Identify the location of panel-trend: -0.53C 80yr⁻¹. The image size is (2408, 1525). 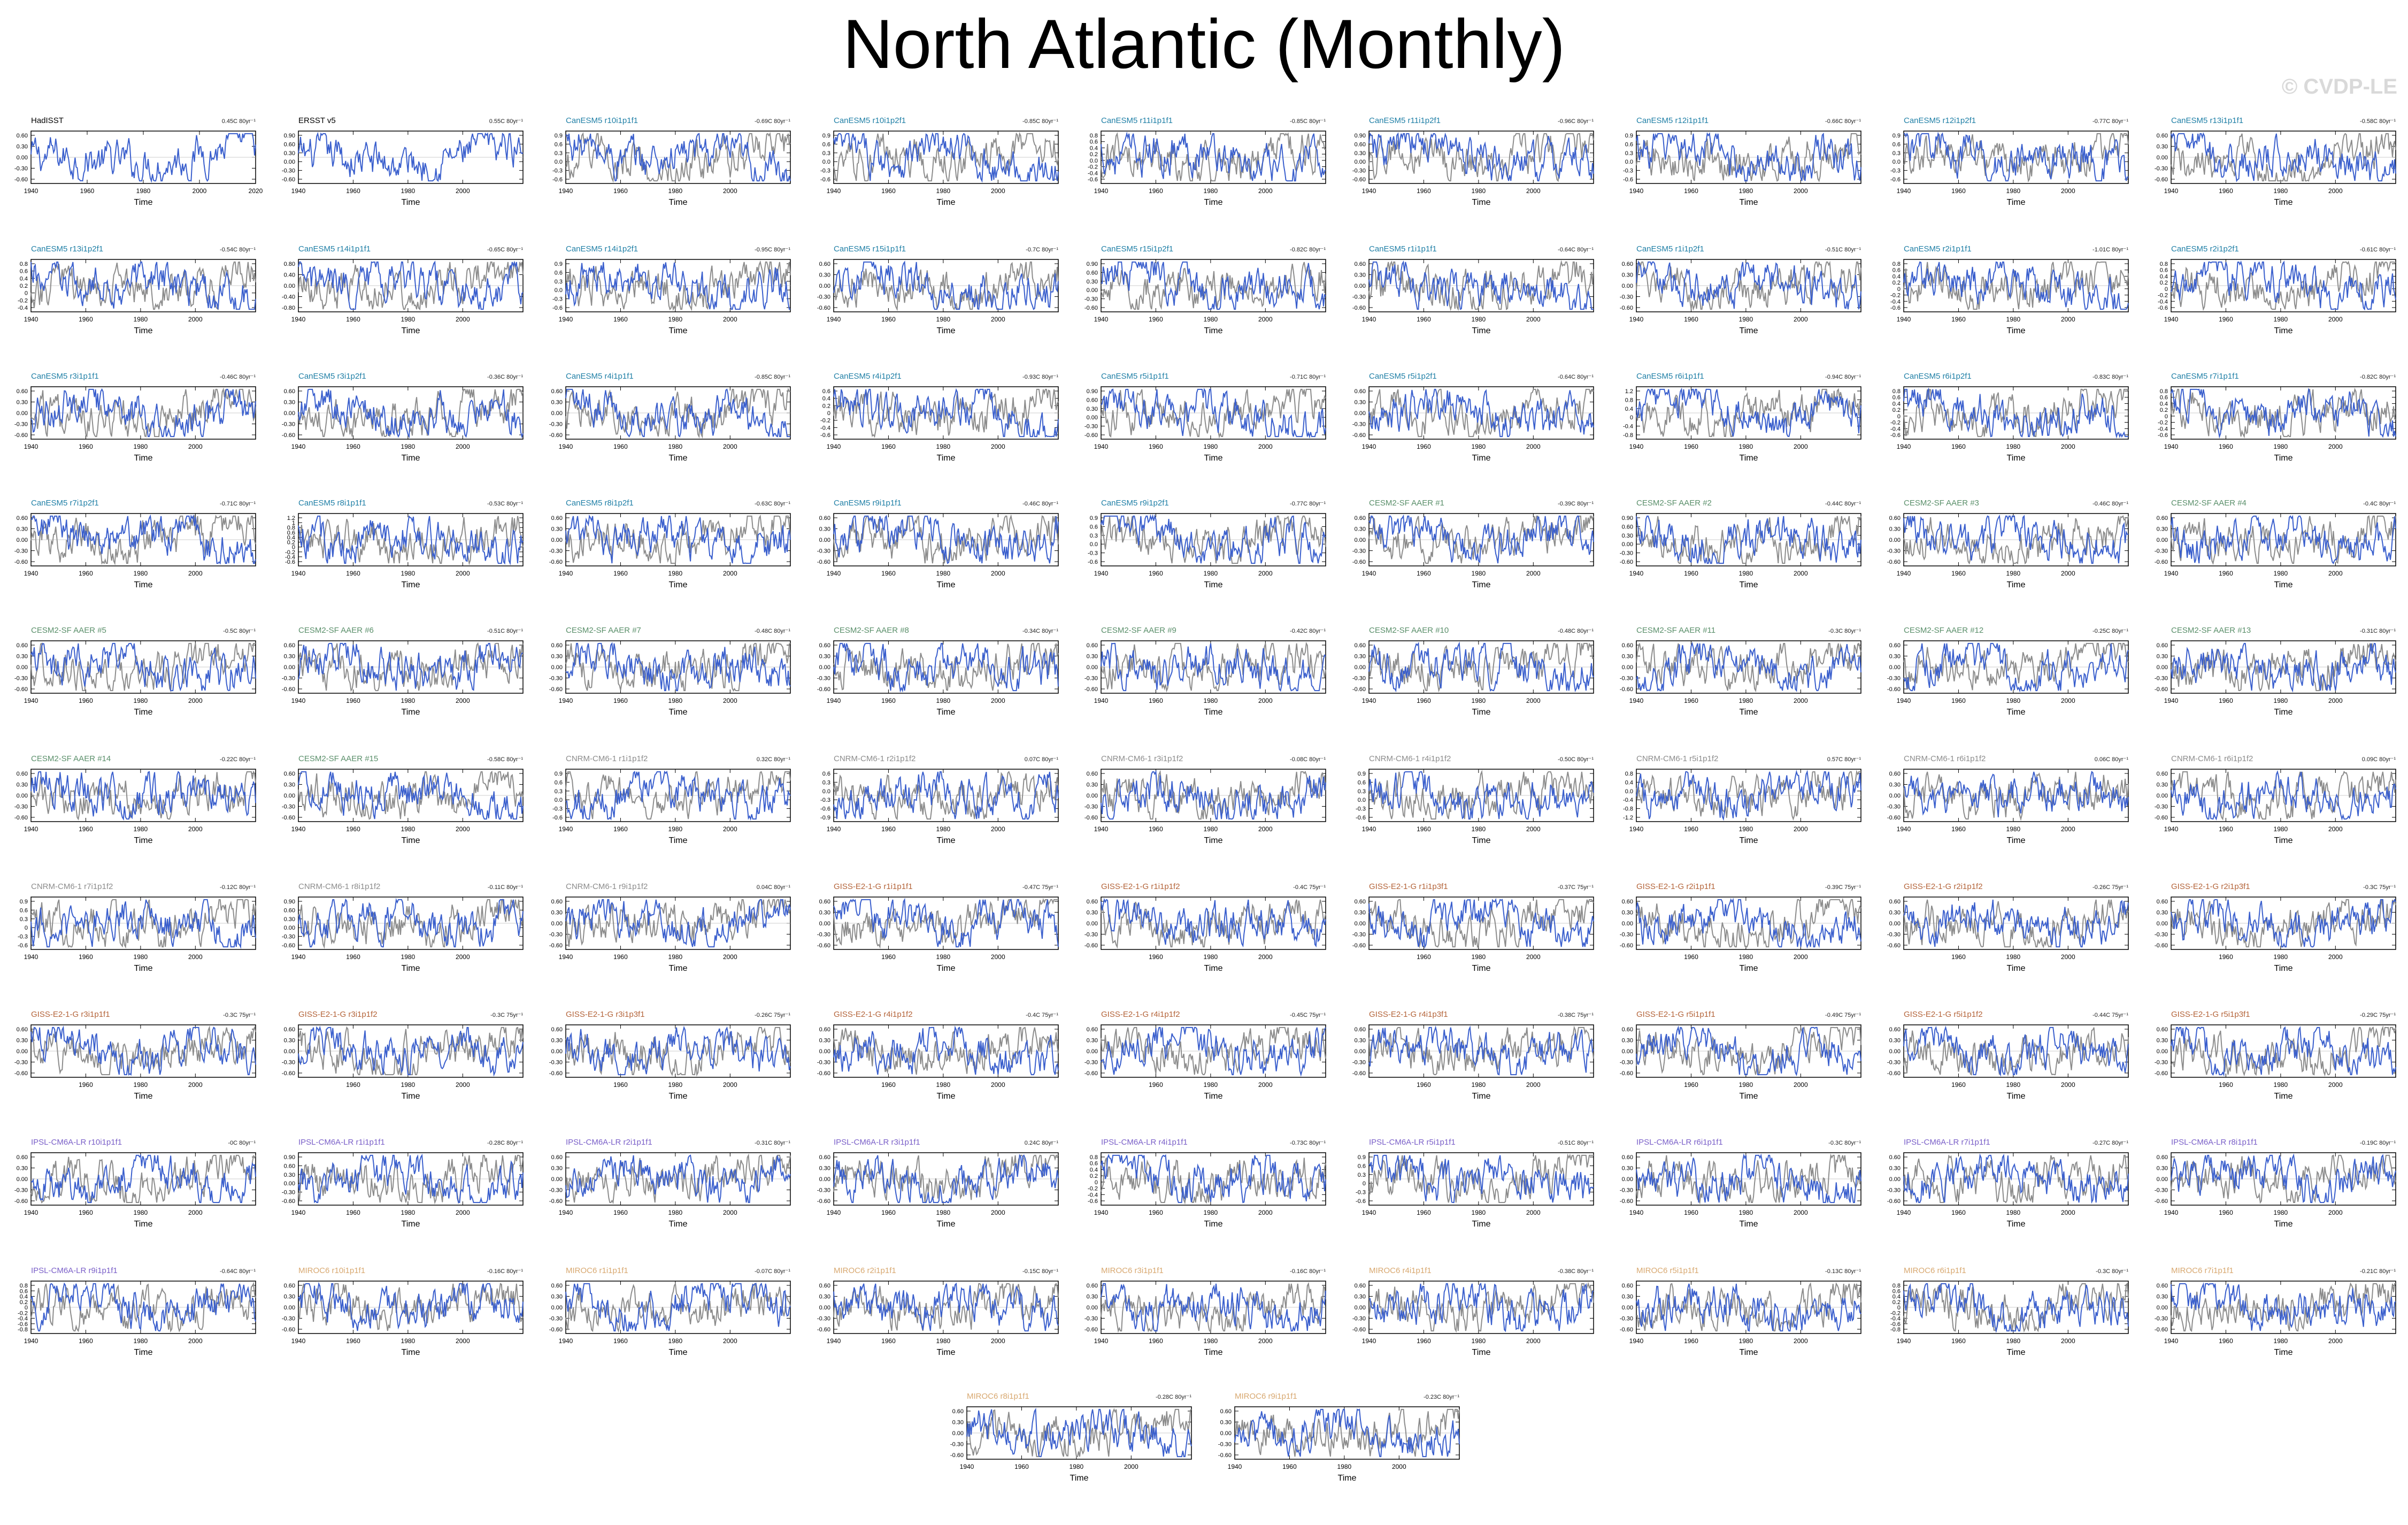
(505, 504).